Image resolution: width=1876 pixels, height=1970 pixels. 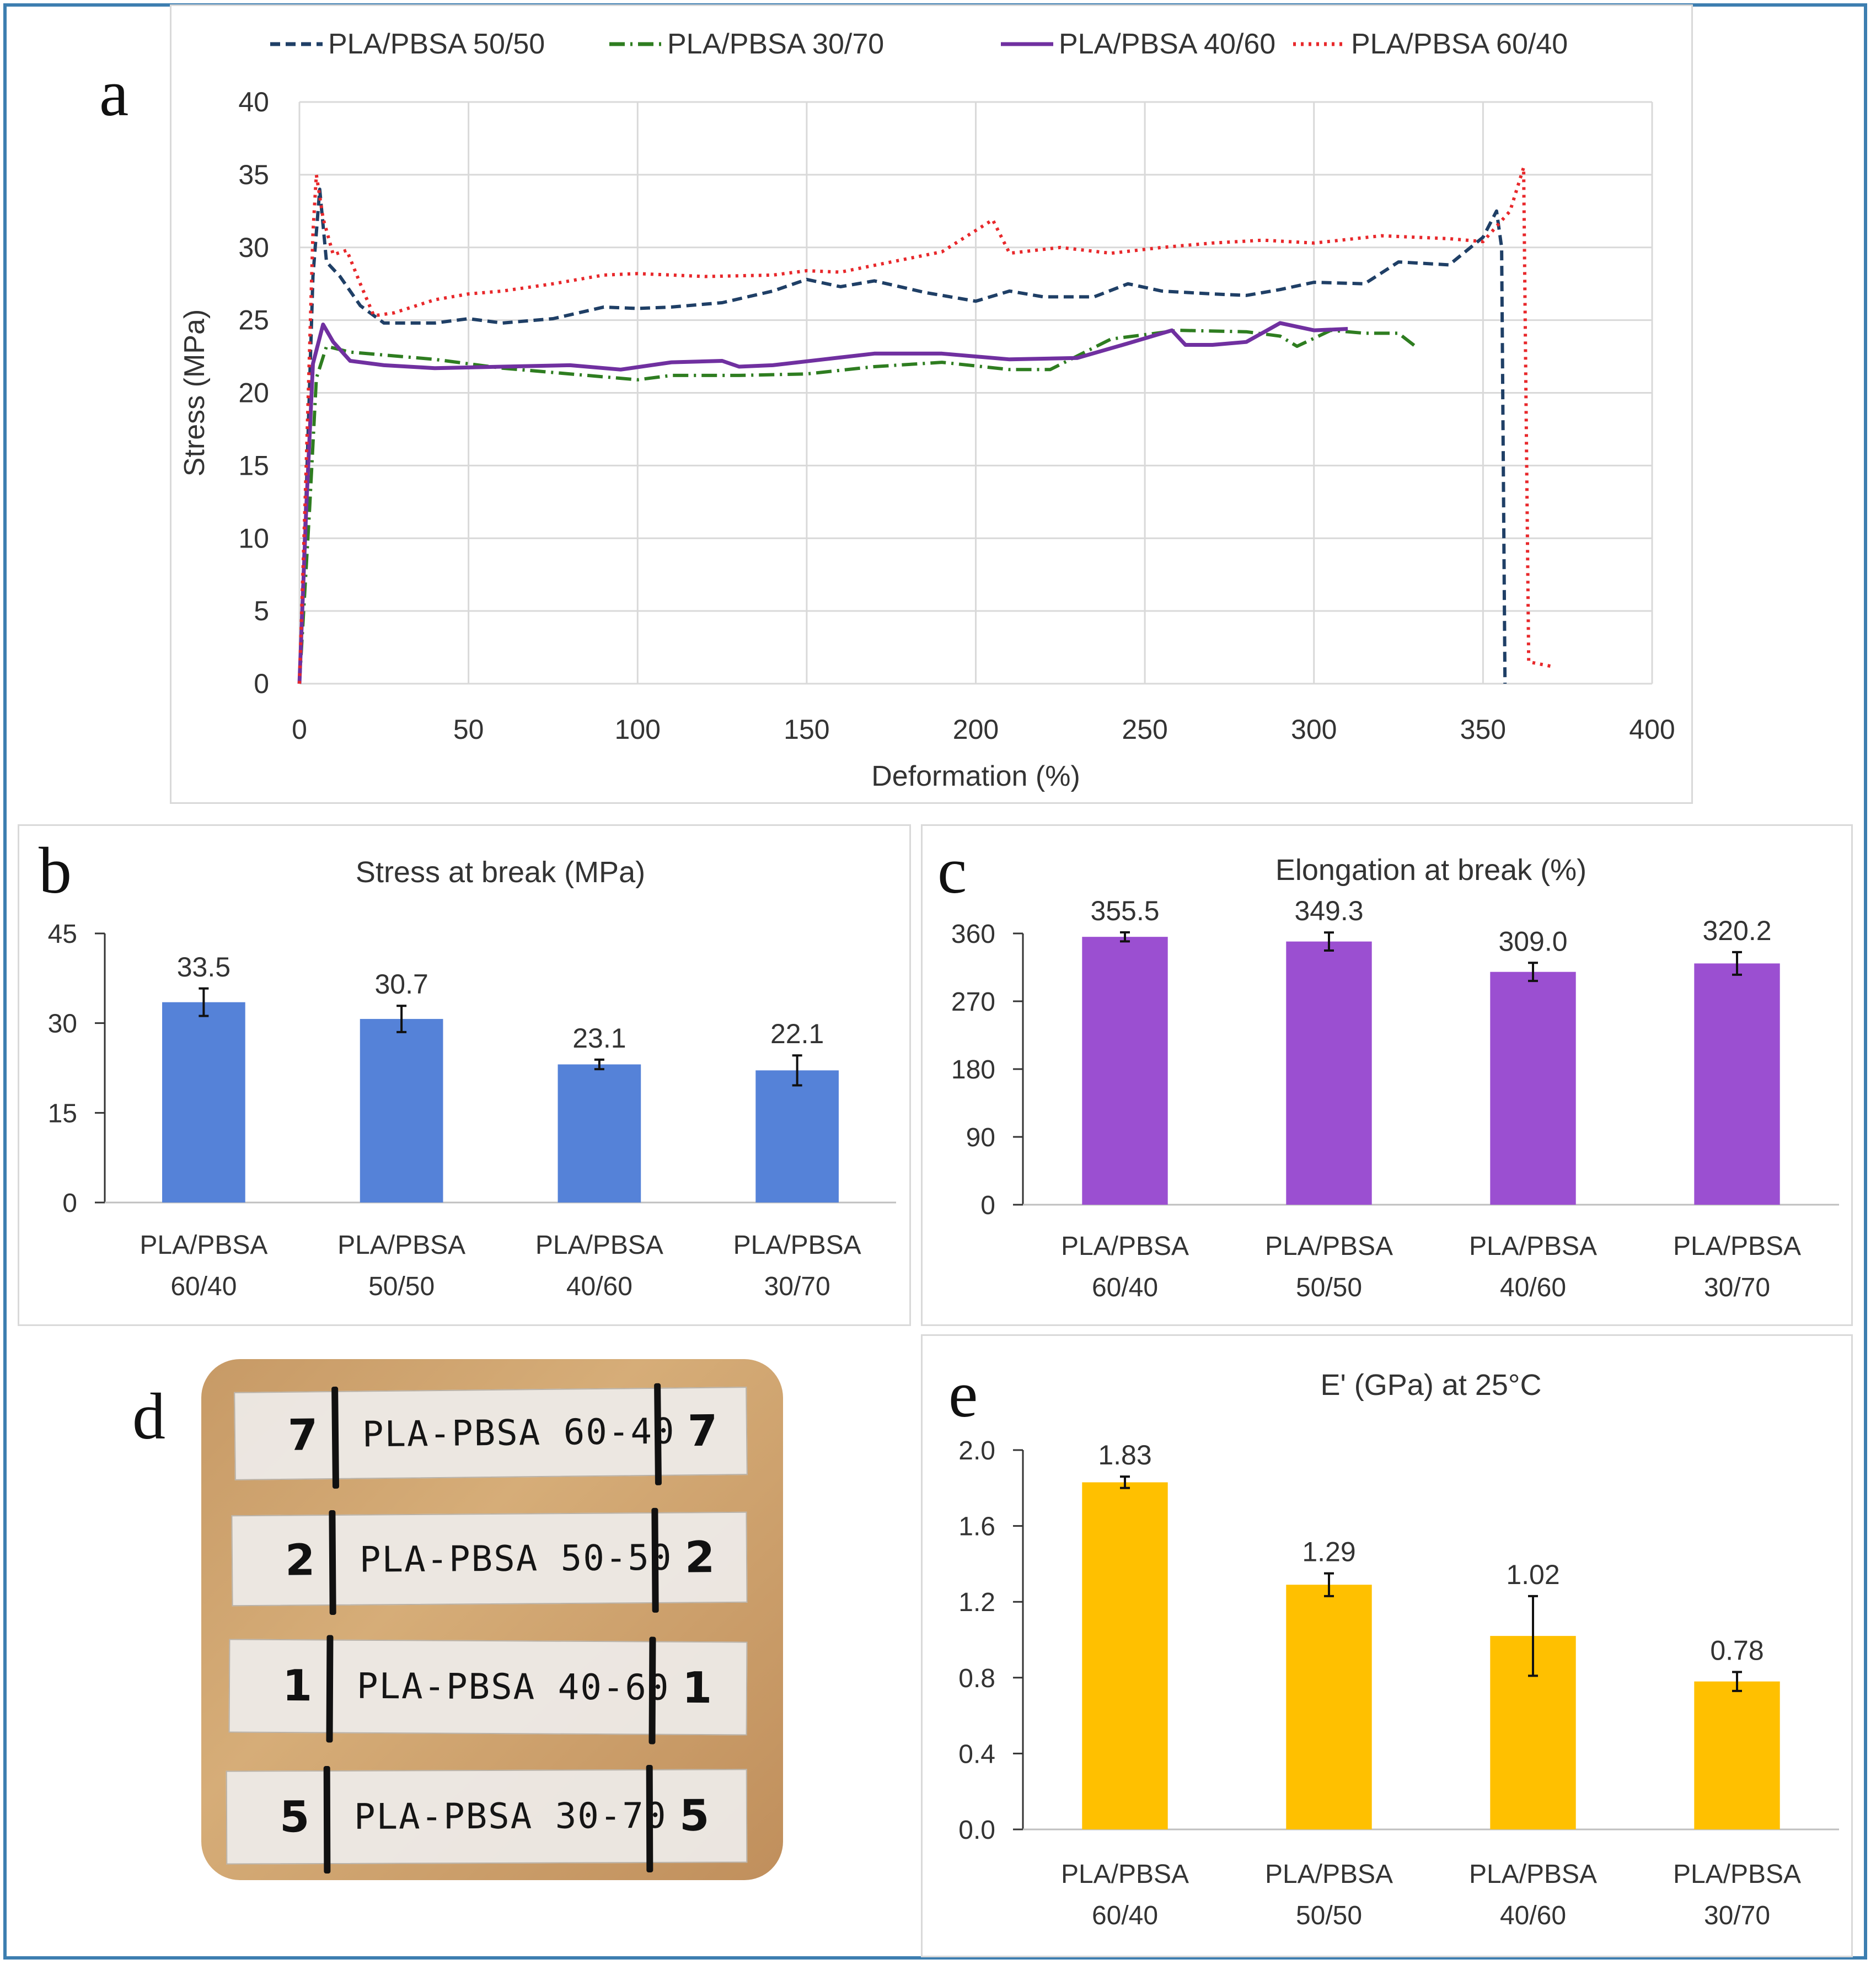 I want to click on y-tick-label: 270, so click(x=973, y=1002).